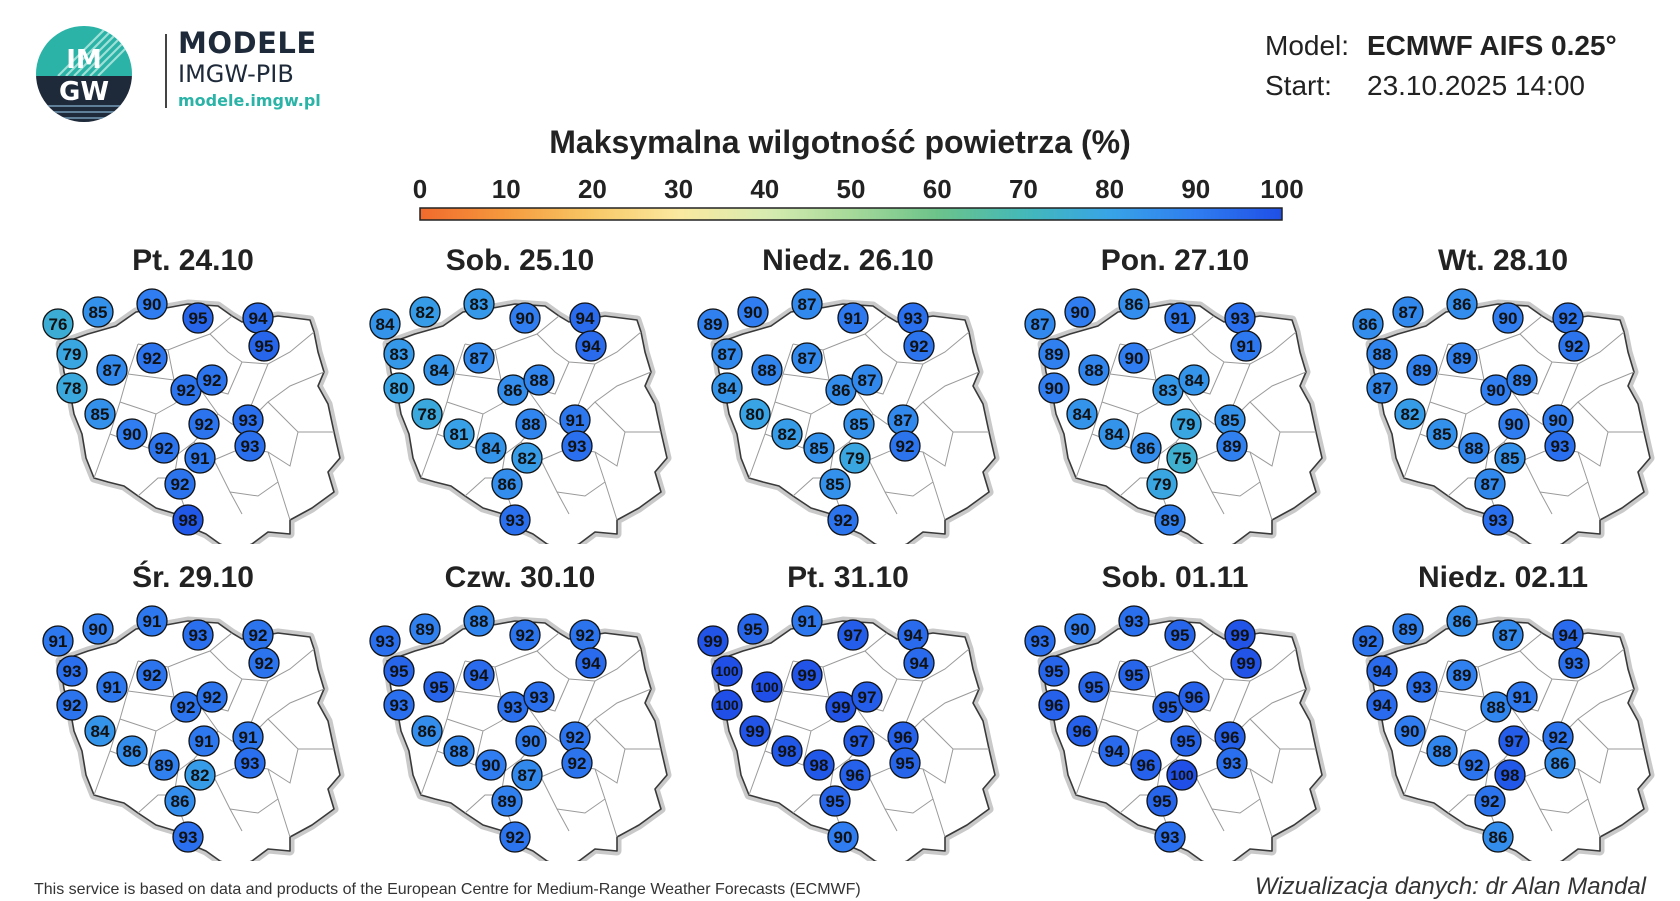 The image size is (1680, 901). I want to click on panel-day-title: Pt. 31.10, so click(848, 577).